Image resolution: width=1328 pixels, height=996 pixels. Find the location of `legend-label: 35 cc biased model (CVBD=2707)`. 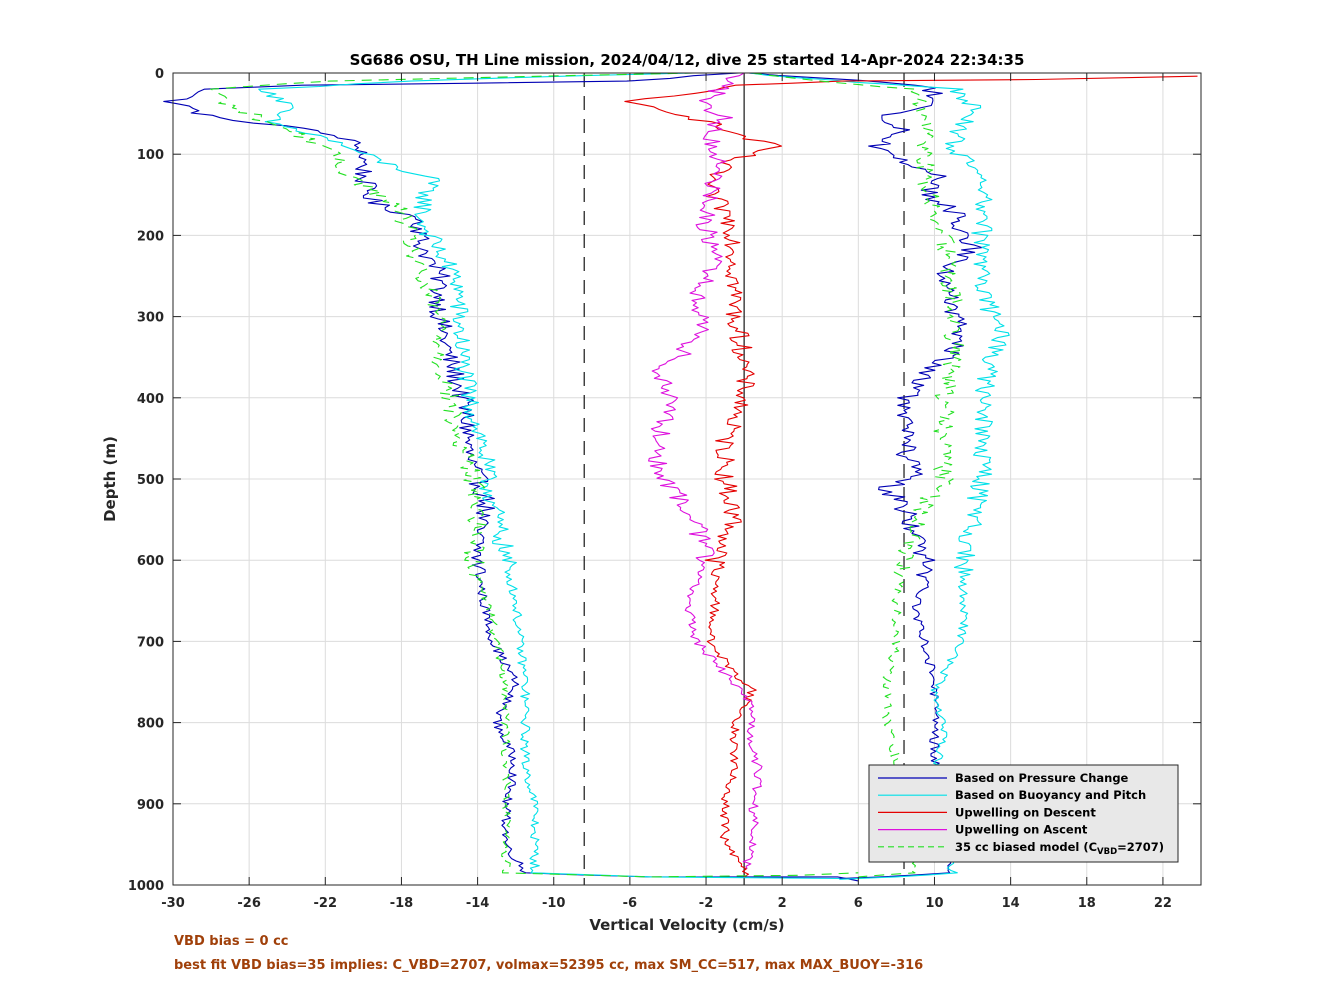

legend-label: 35 cc biased model (CVBD=2707) is located at coordinates (1059, 848).